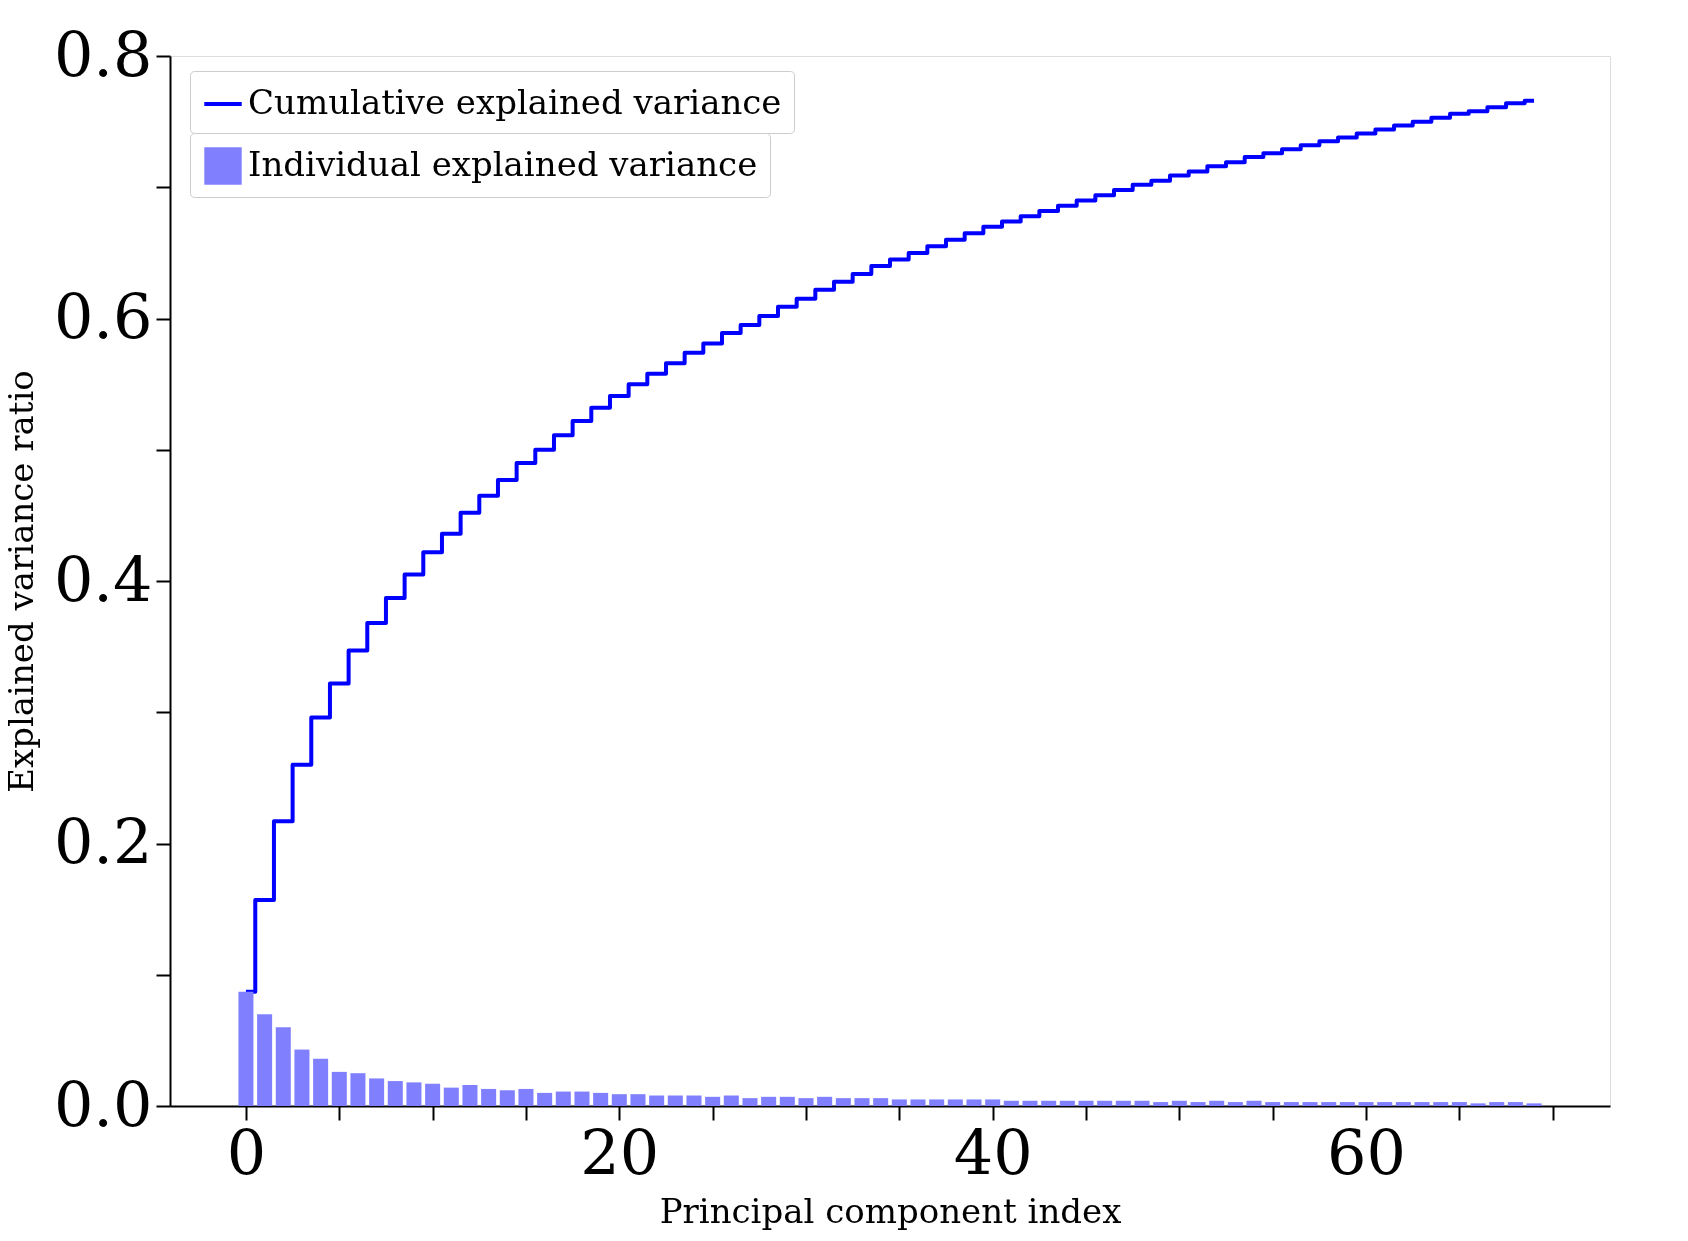 This screenshot has height=1241, width=1688. Describe the element at coordinates (620, 1152) in the screenshot. I see `x-tick-label: 20` at that location.